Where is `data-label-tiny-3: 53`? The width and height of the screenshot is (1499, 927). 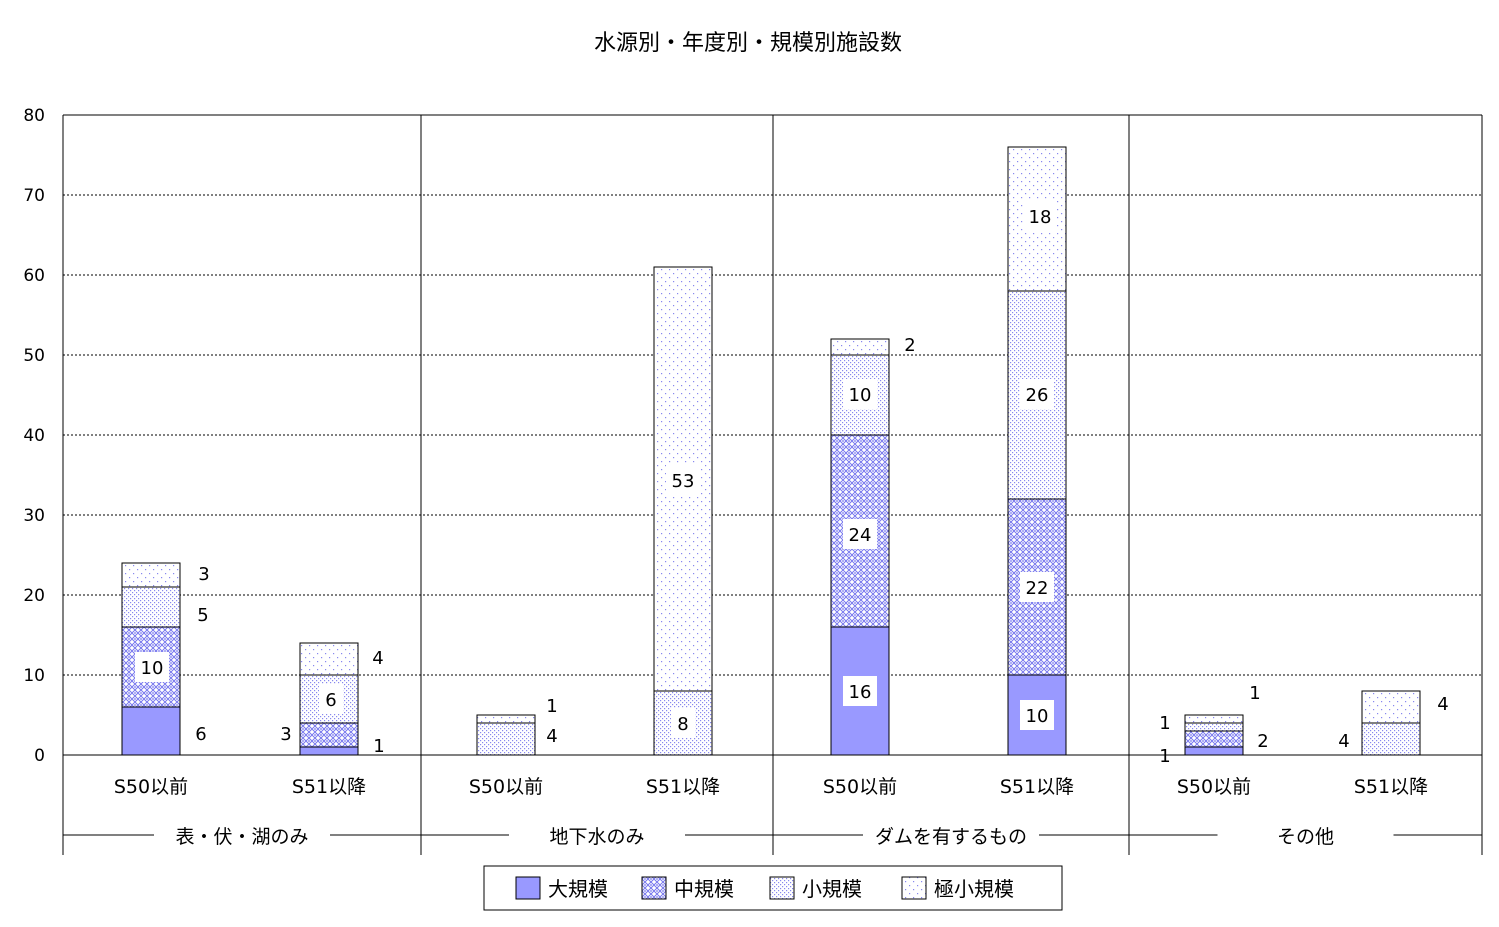
data-label-tiny-3: 53 is located at coordinates (683, 481).